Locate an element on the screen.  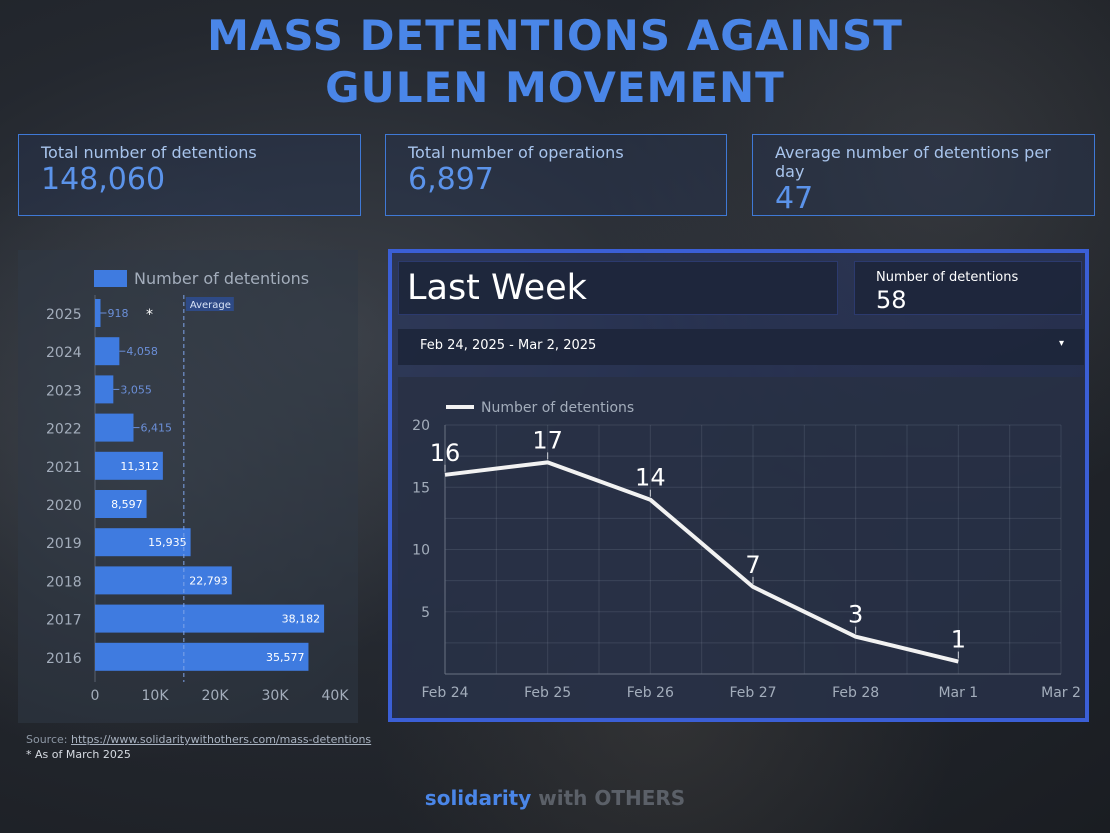
y-tick-label: 20 is located at coordinates (421, 426).